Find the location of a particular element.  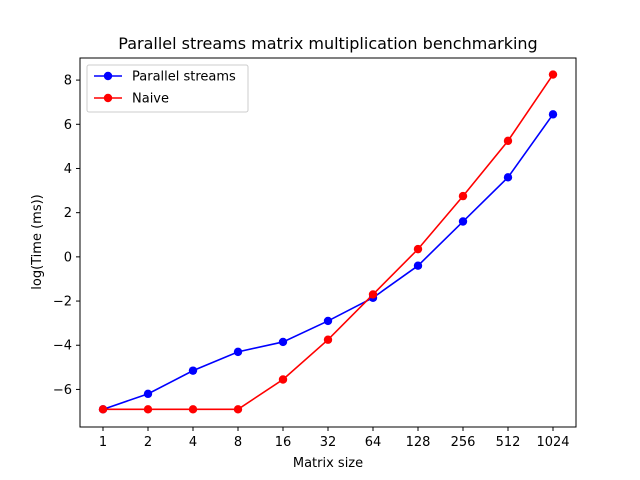

legend-box is located at coordinates (167, 88).